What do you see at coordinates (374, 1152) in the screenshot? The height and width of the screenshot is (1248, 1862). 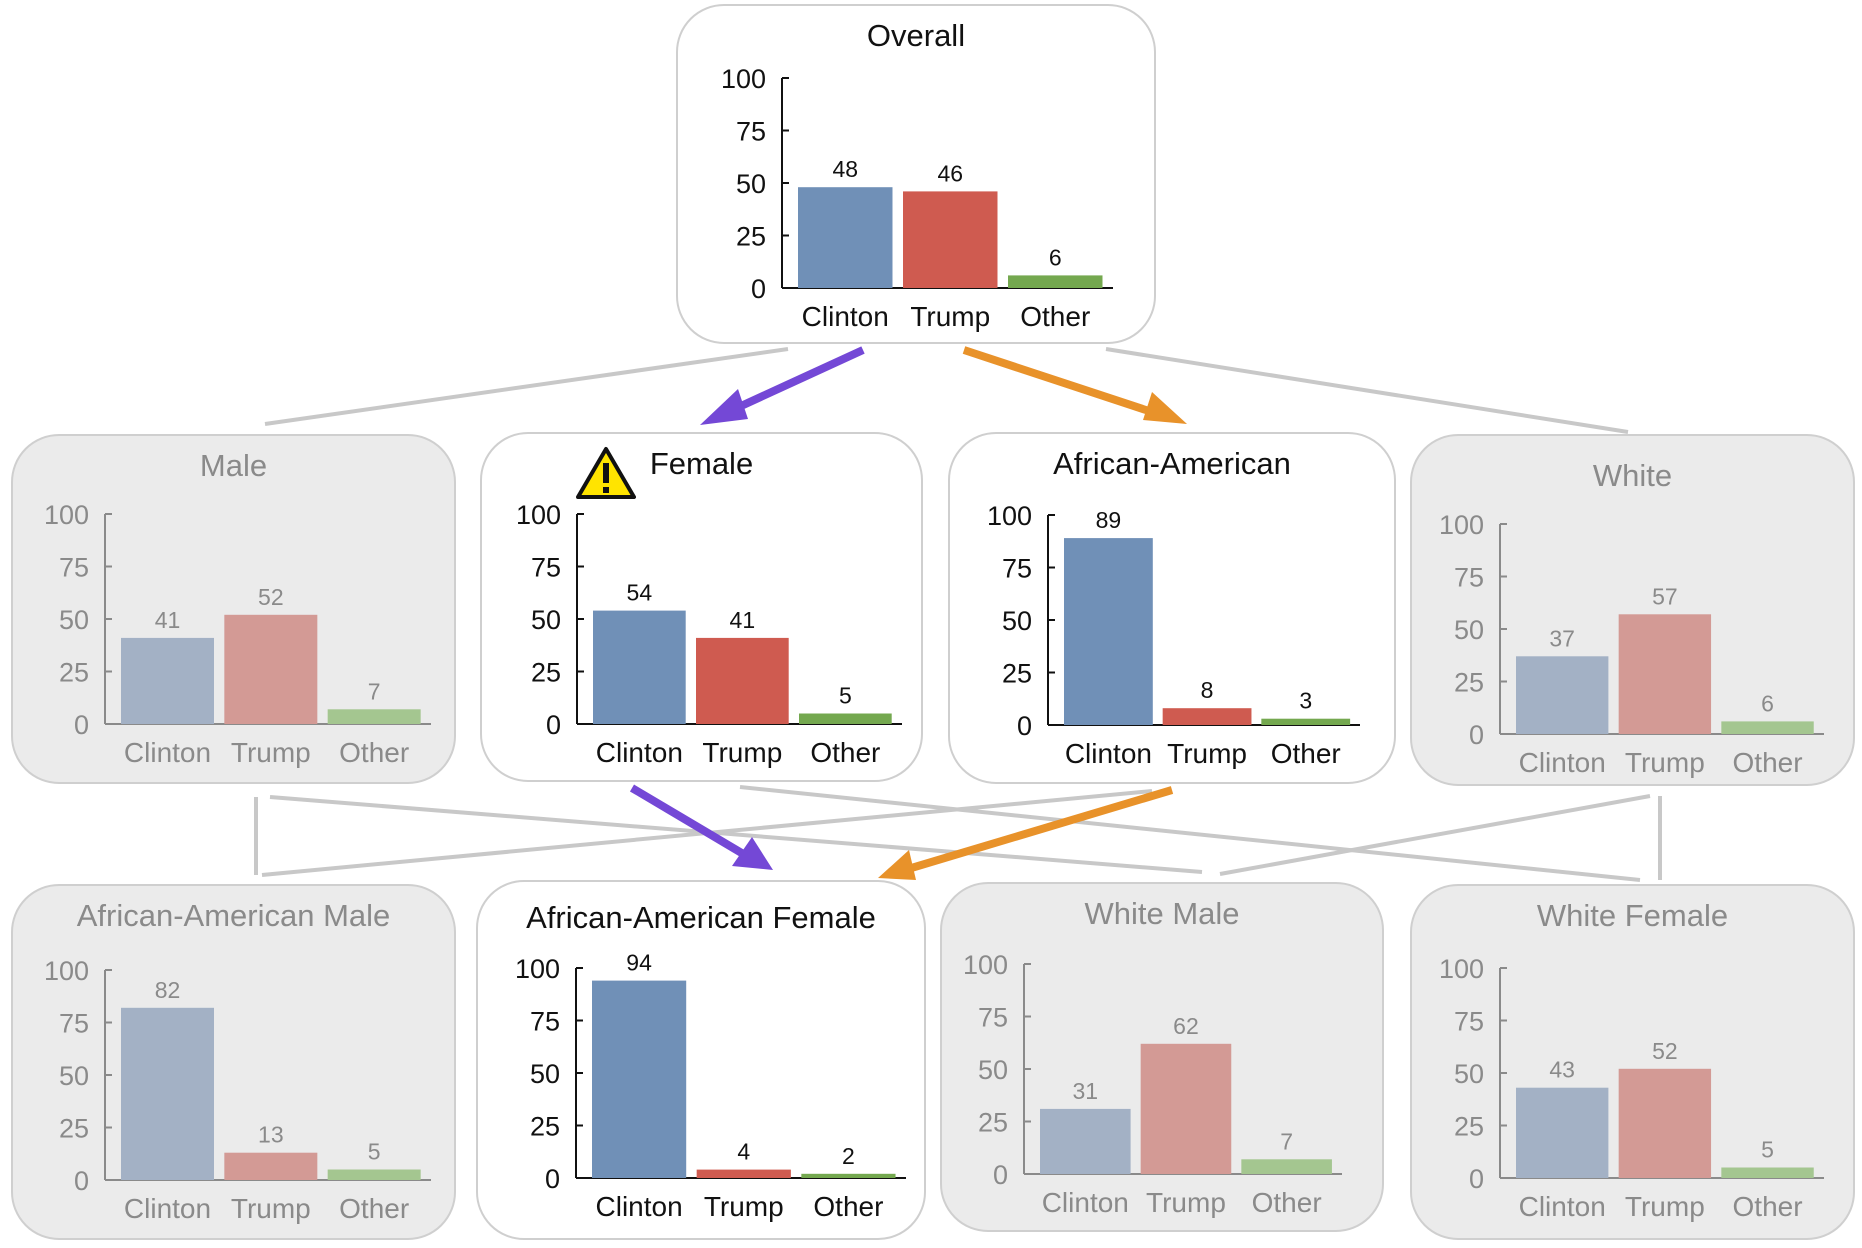 I see `data-label: 5` at bounding box center [374, 1152].